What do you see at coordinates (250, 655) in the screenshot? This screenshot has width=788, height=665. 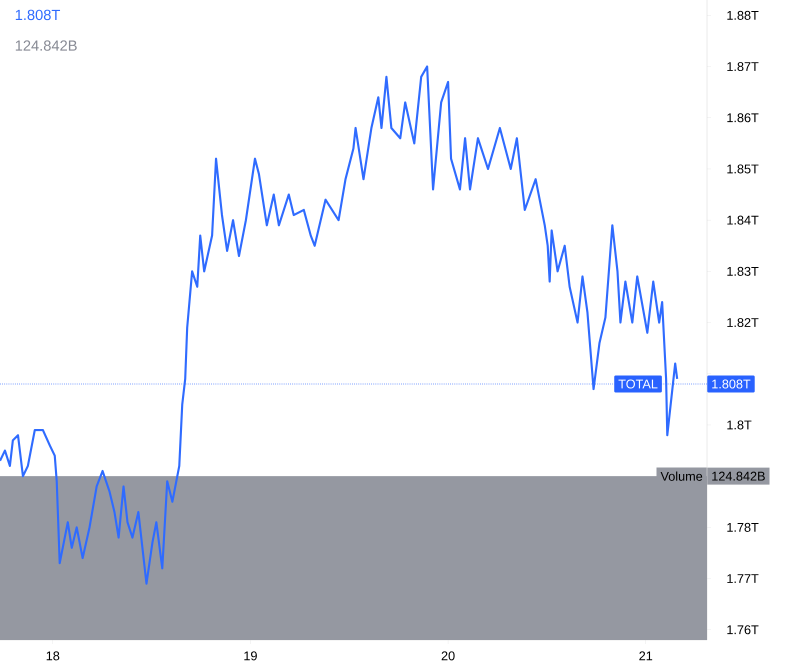 I see `x-tick-label: 19` at bounding box center [250, 655].